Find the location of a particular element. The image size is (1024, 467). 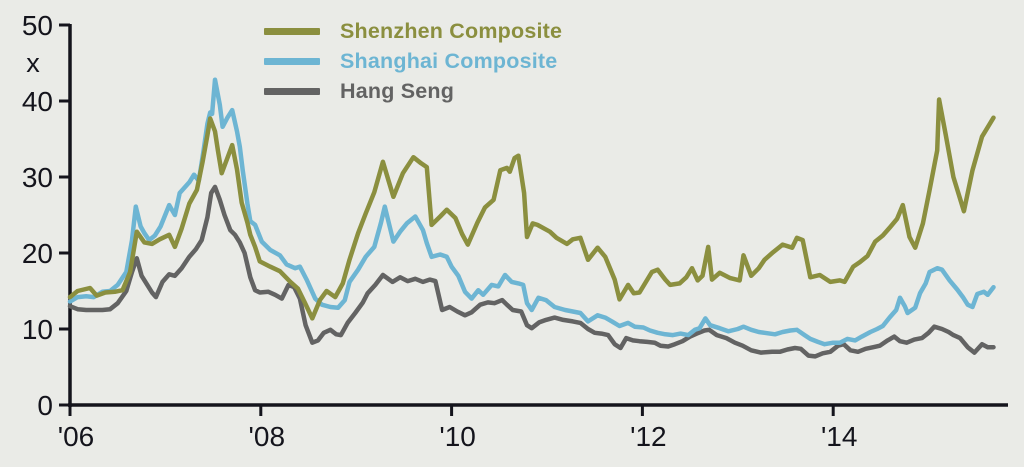

legend-item-hangseng: Hang Seng is located at coordinates (413, 91).